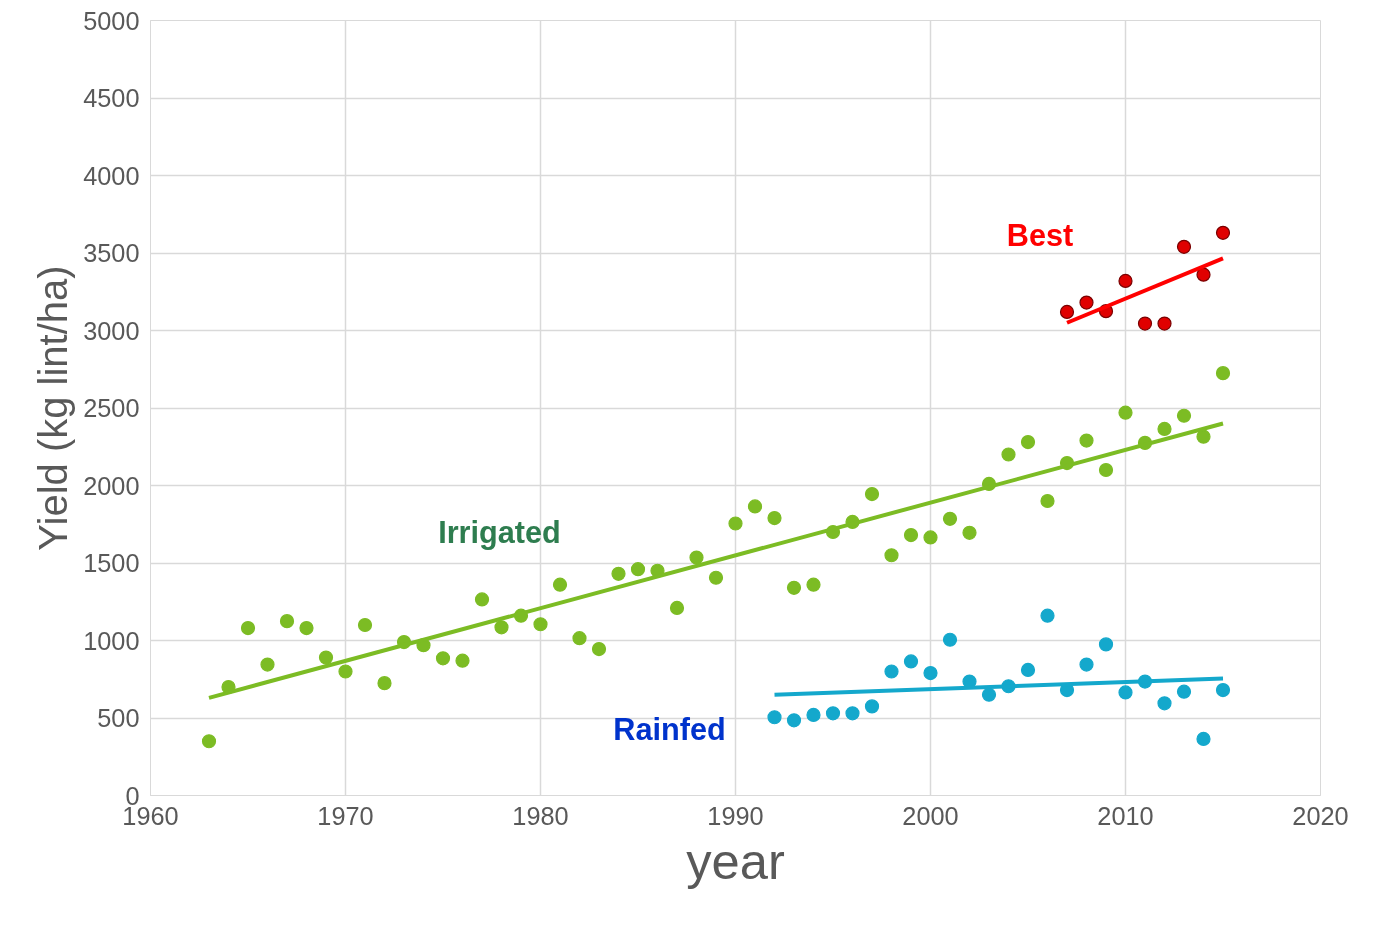  I want to click on y-tick-label: 5000, so click(111, 20).